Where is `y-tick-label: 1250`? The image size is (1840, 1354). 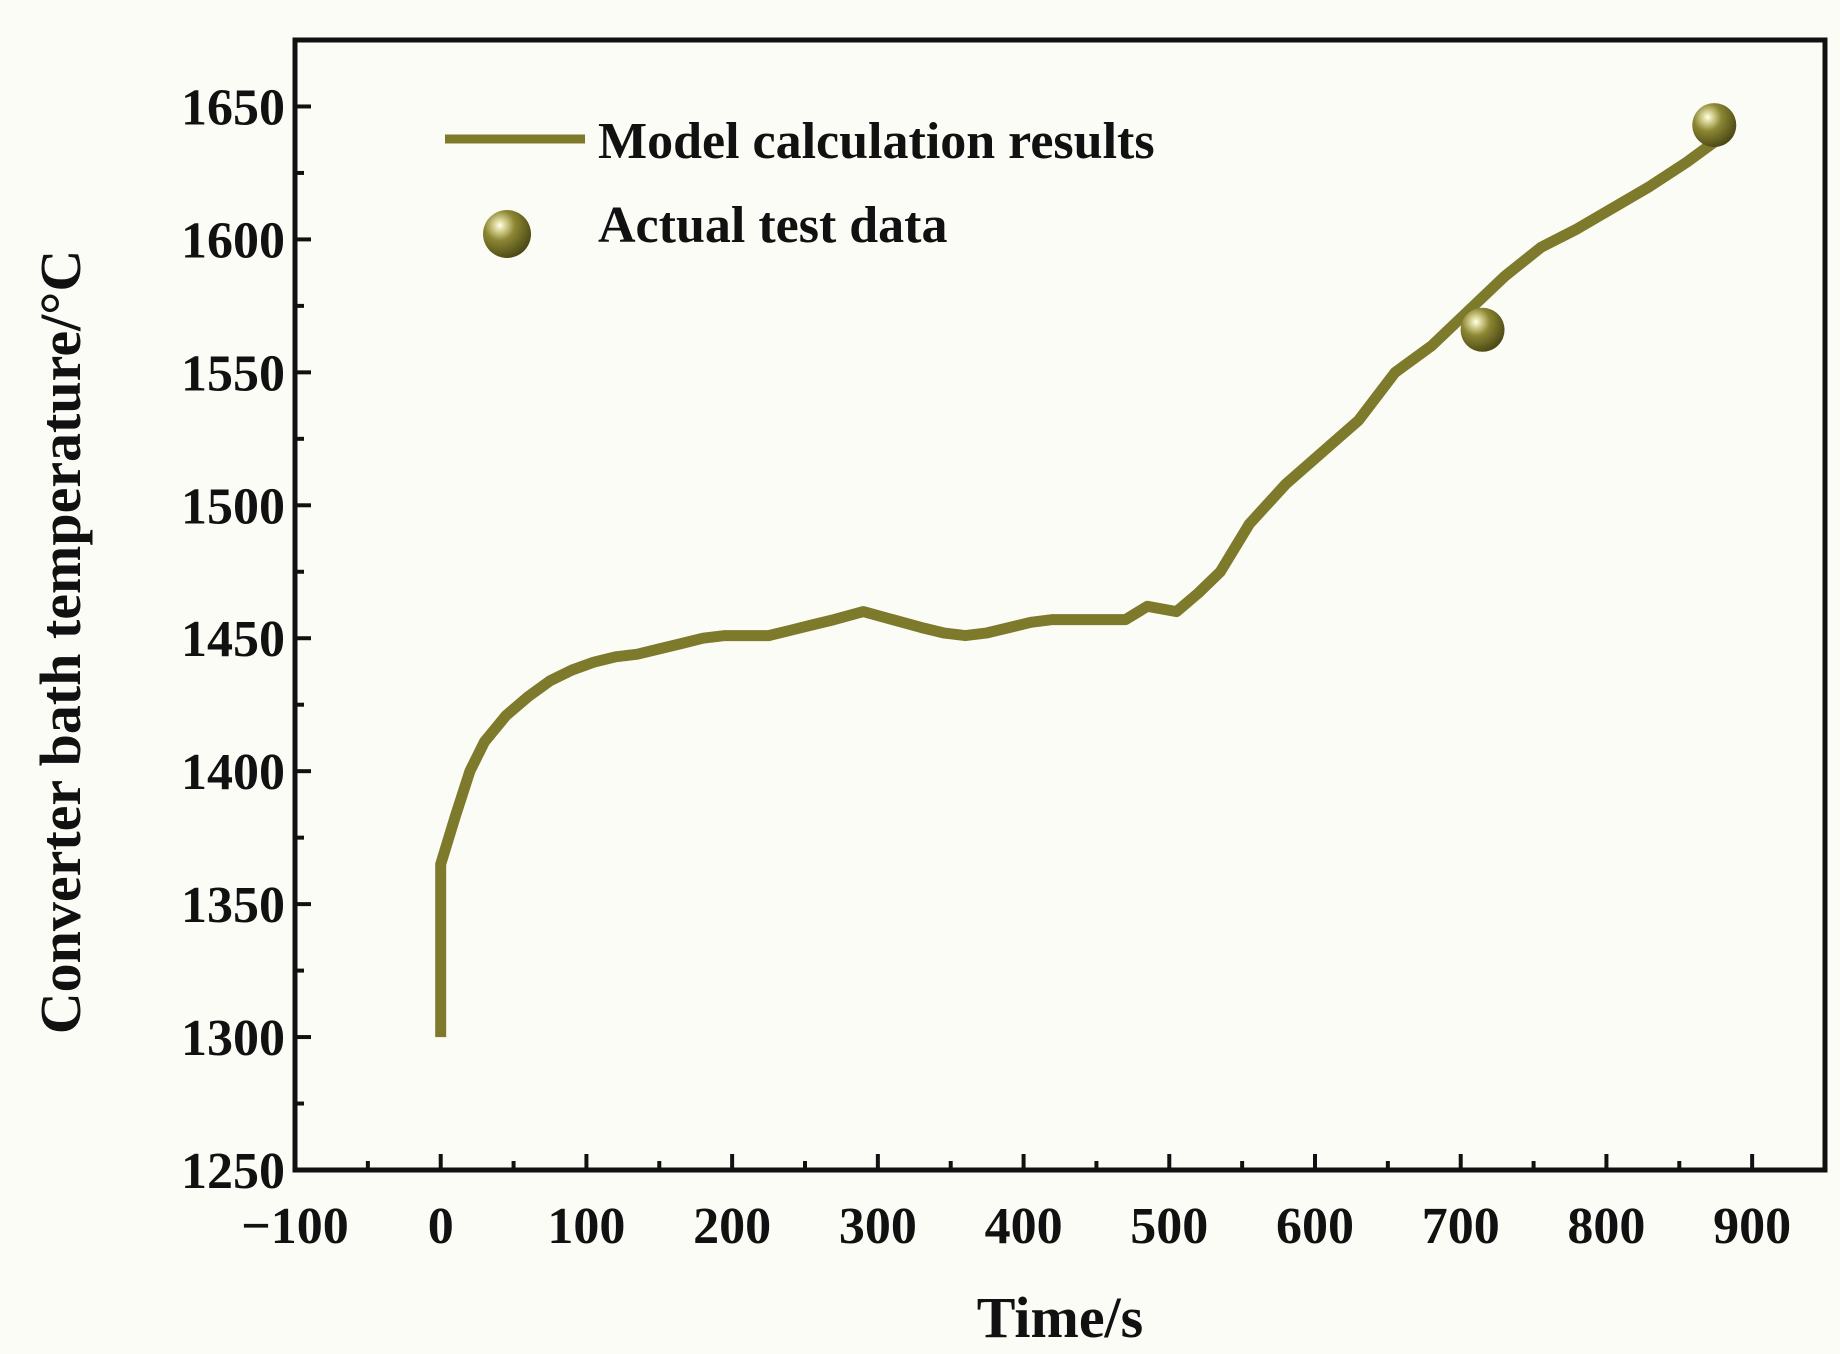
y-tick-label: 1250 is located at coordinates (233, 1171).